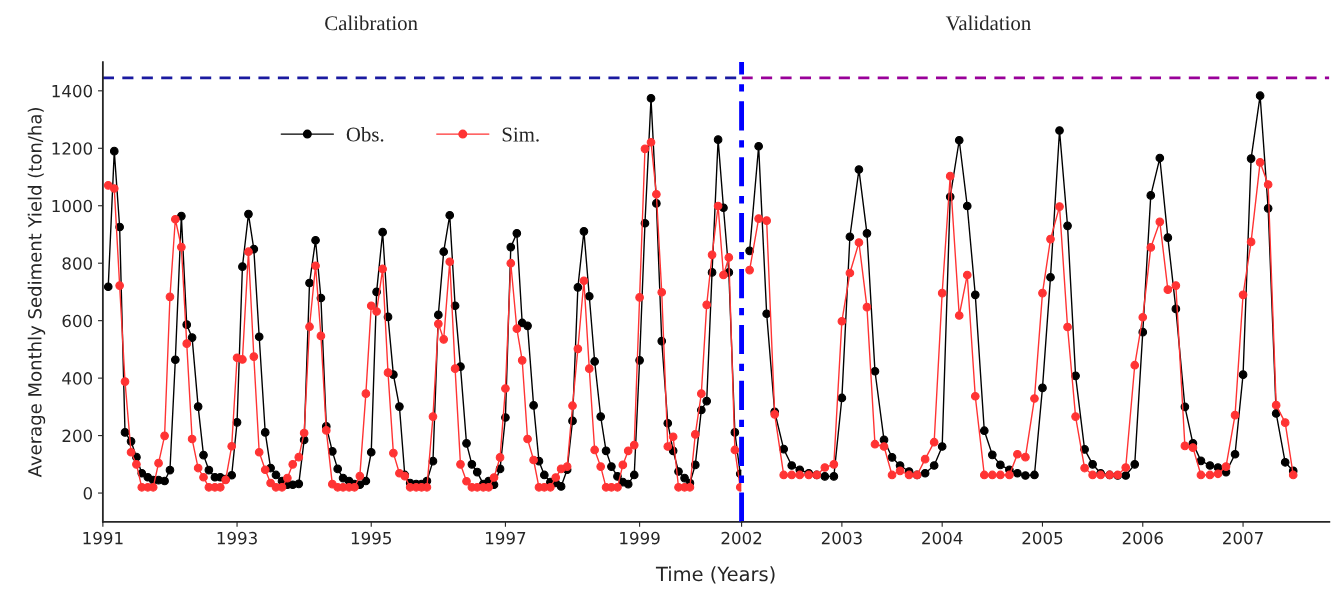 Image resolution: width=1336 pixels, height=597 pixels. I want to click on x-tick-label: 2007, so click(1243, 538).